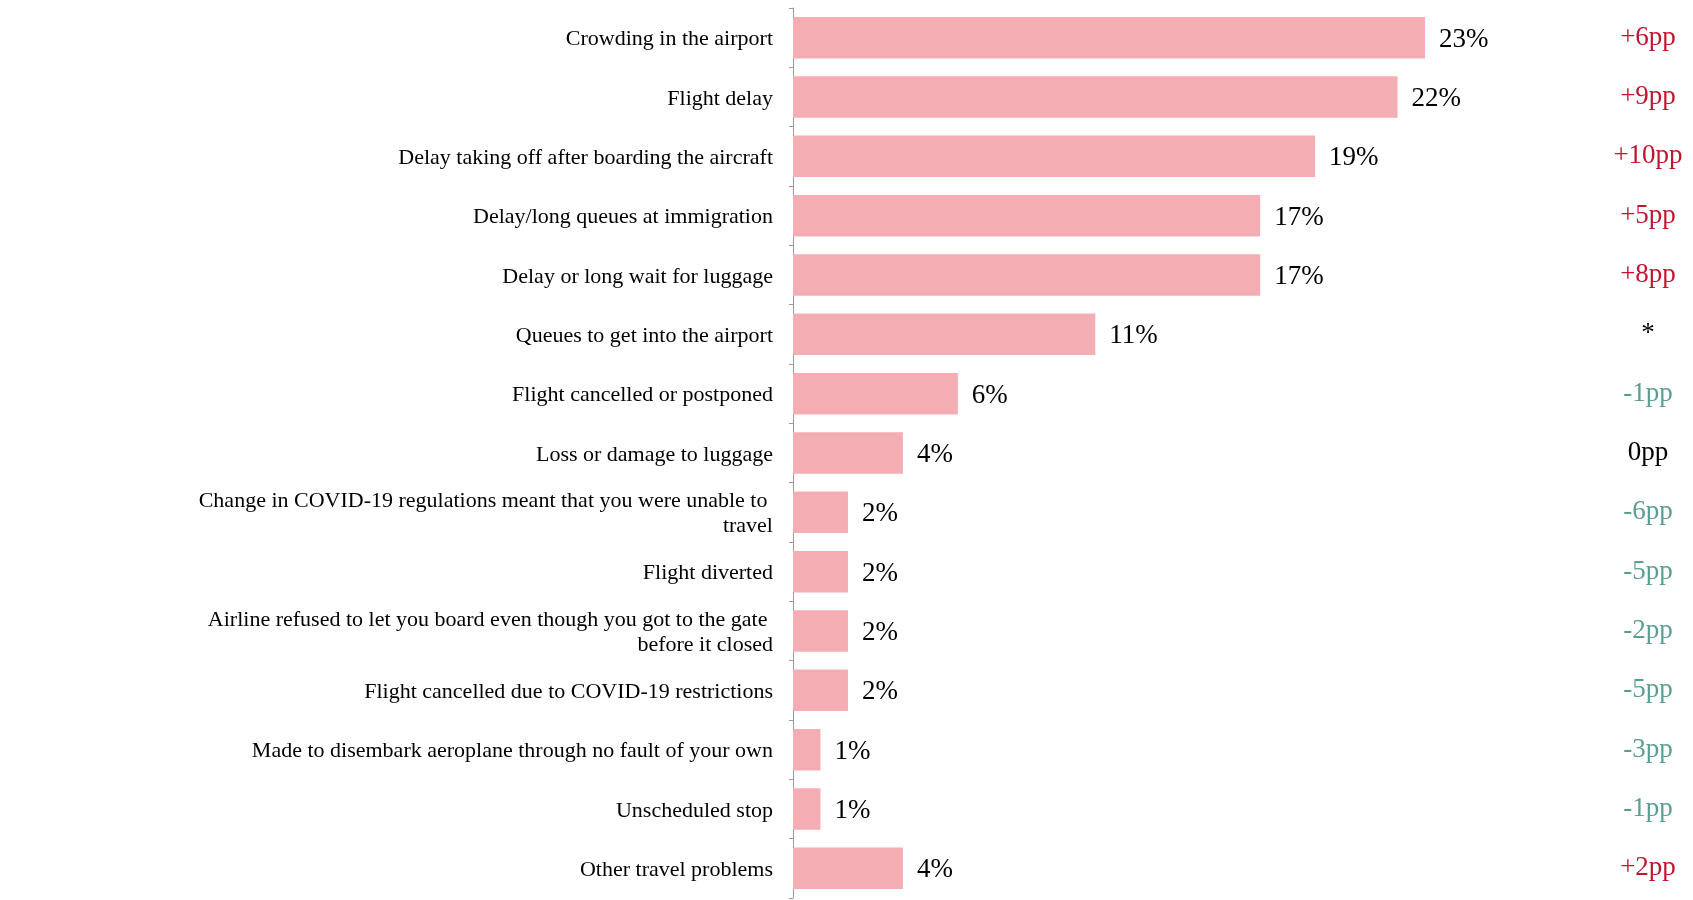  Describe the element at coordinates (707, 572) in the screenshot. I see `y-tick-label: Flight diverted` at that location.